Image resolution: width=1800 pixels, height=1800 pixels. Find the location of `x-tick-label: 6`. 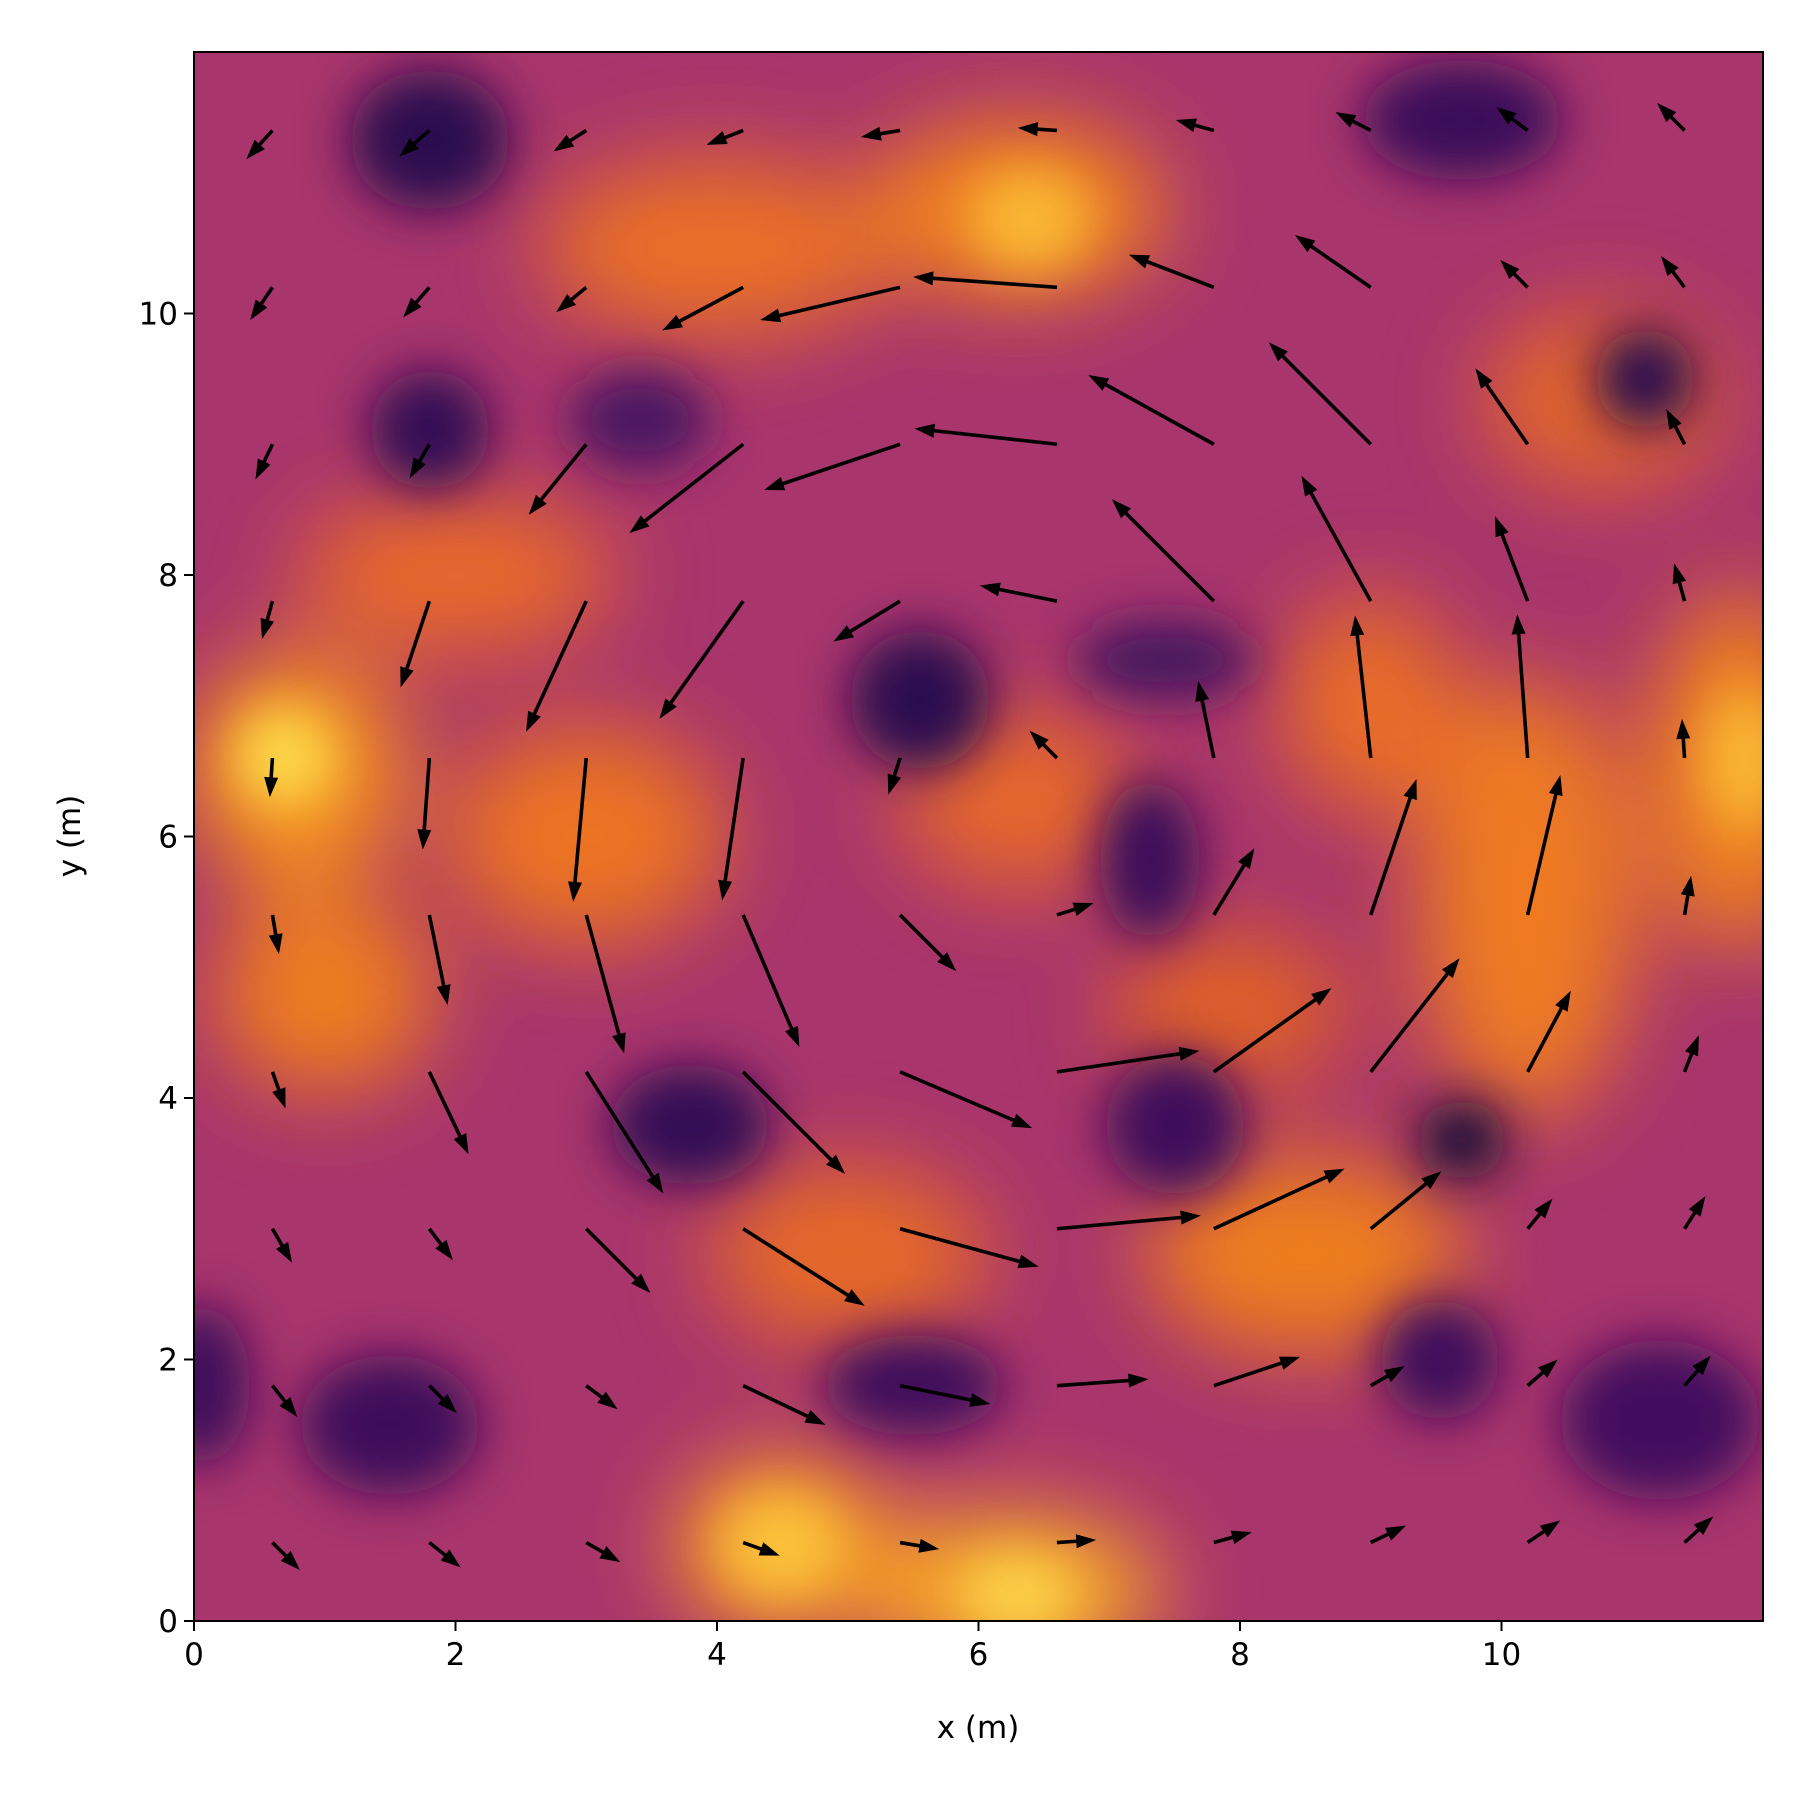

x-tick-label: 6 is located at coordinates (979, 1655).